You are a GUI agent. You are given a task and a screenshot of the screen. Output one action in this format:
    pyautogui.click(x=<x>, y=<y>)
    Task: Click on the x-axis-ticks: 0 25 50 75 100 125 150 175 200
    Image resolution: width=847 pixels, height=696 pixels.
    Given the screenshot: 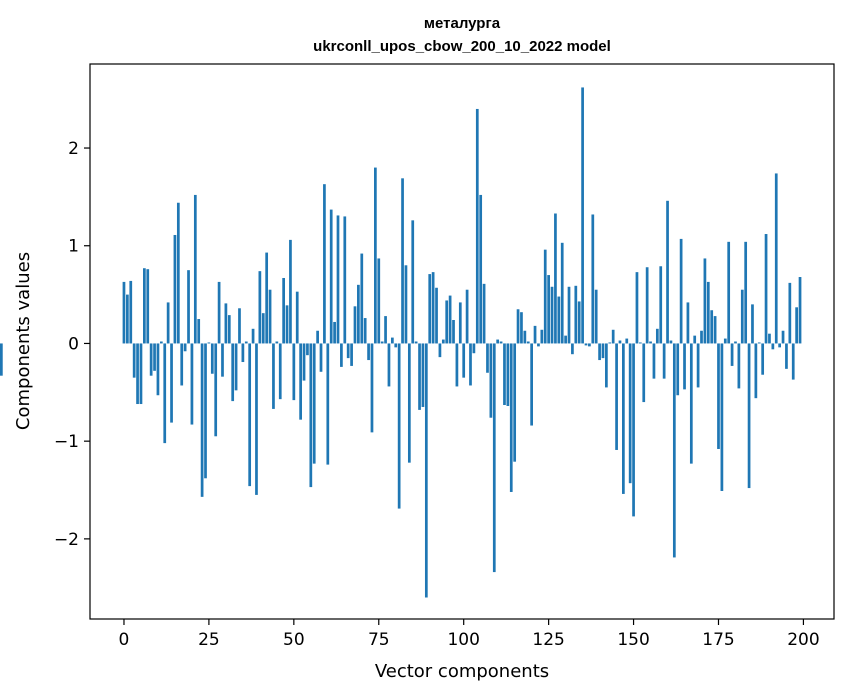 What is the action you would take?
    pyautogui.click(x=469, y=634)
    